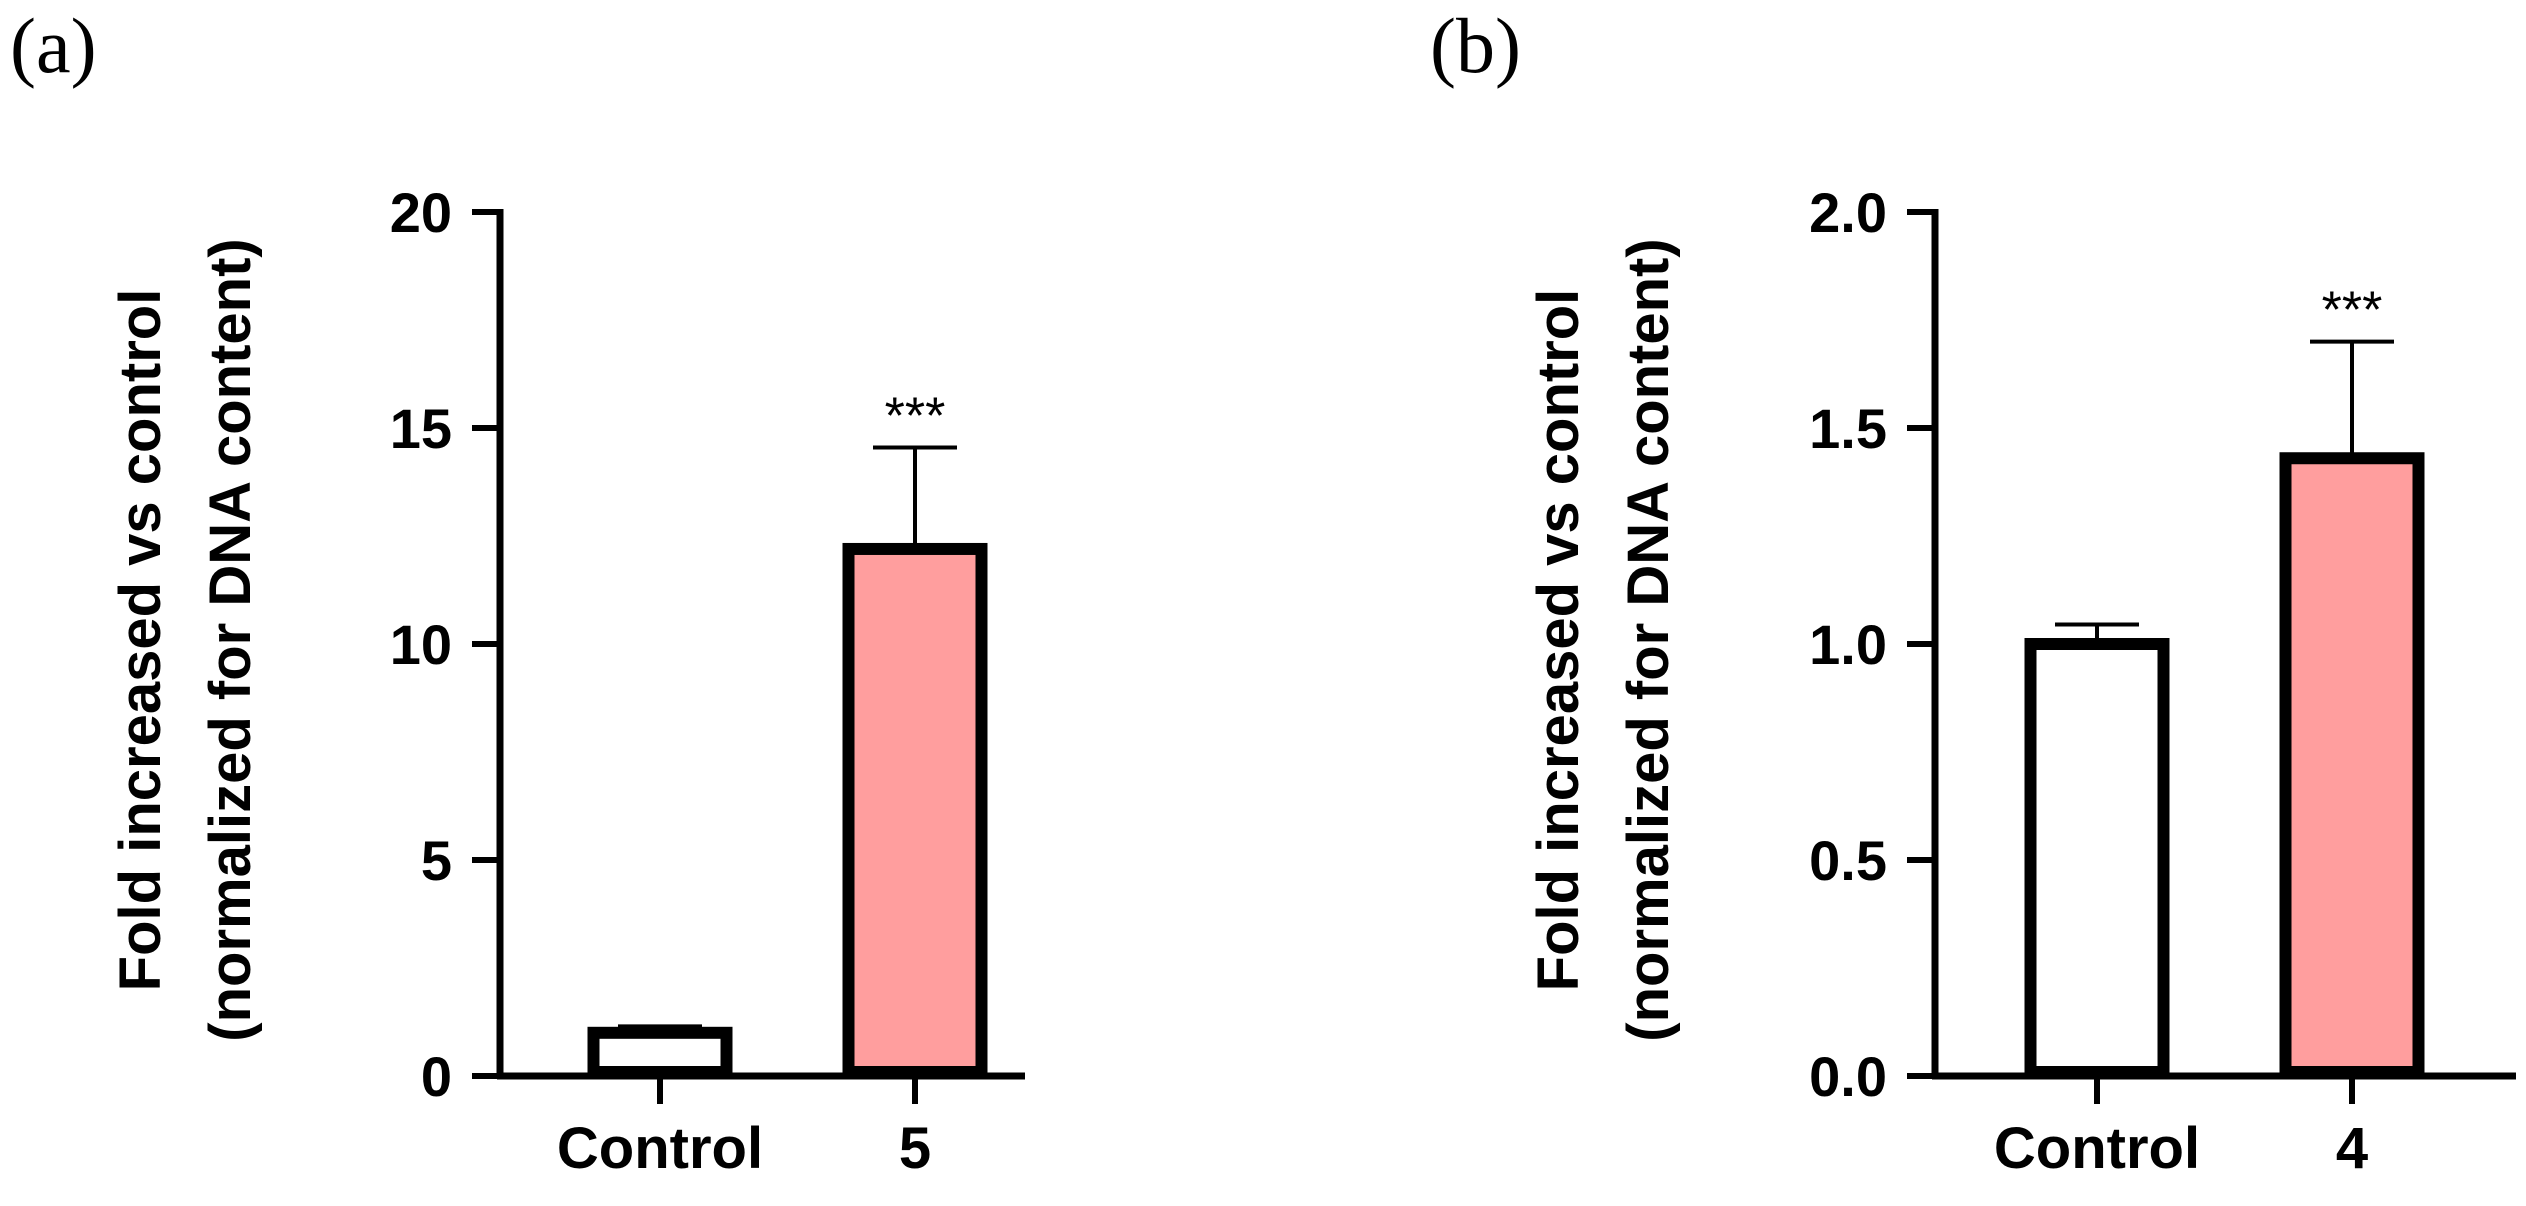 The image size is (2526, 1206). Describe the element at coordinates (2097, 1148) in the screenshot. I see `panel-b-category-label-0: Control` at that location.